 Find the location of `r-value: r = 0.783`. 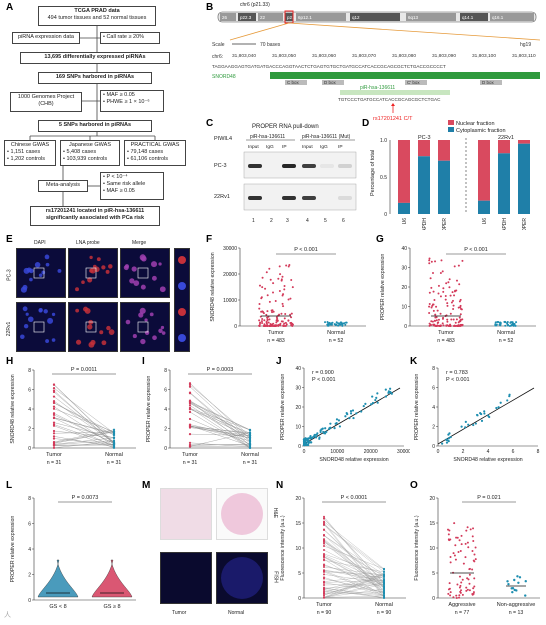

r-value: r = 0.783 is located at coordinates (457, 373).